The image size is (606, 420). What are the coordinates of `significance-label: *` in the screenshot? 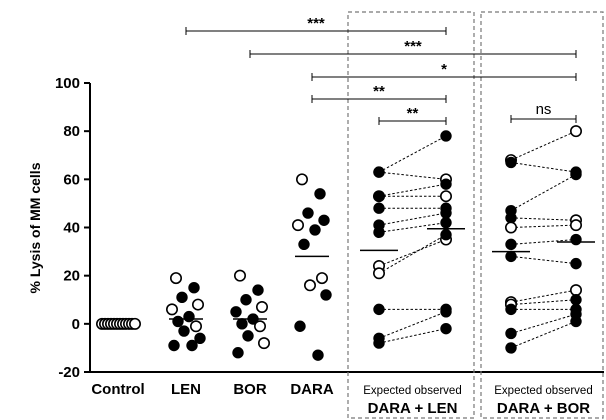 It's located at (444, 69).